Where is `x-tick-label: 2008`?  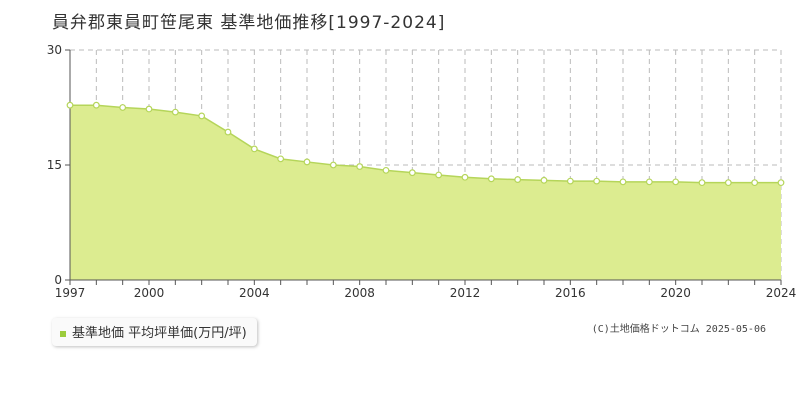 x-tick-label: 2008 is located at coordinates (359, 293).